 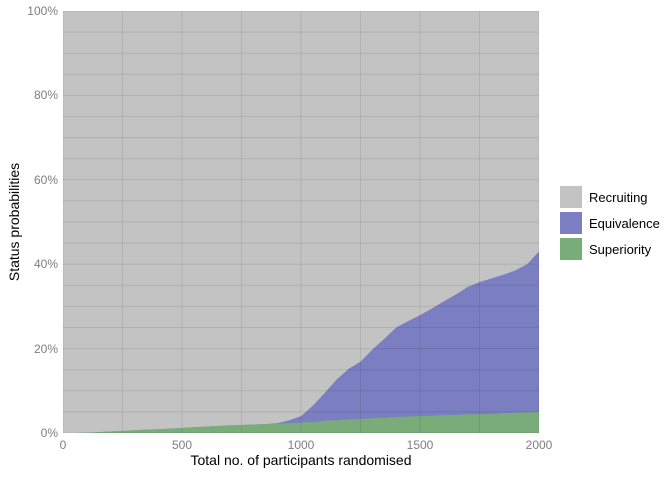 What do you see at coordinates (420, 445) in the screenshot?
I see `x-tick-label: 1500` at bounding box center [420, 445].